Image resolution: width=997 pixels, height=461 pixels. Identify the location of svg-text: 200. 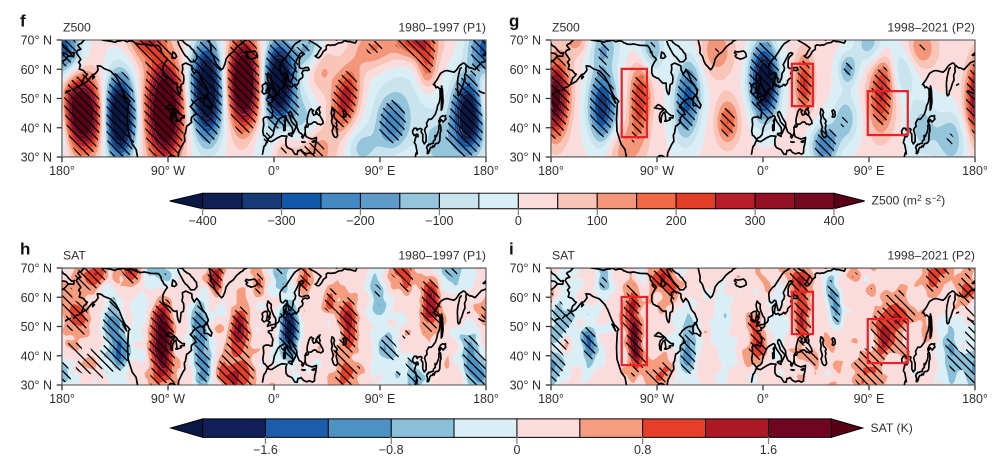
(676, 221).